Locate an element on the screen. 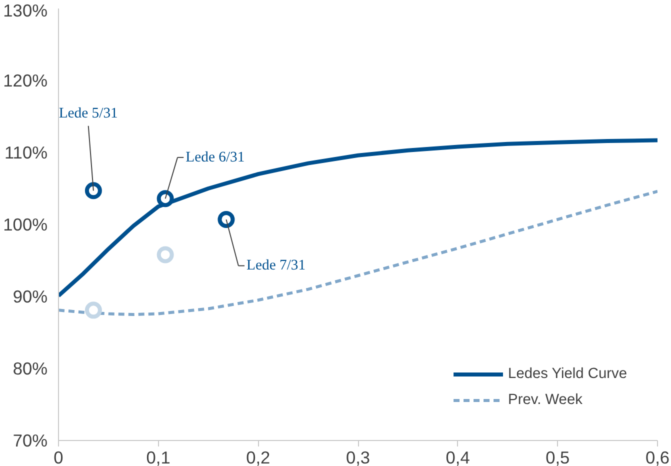 The height and width of the screenshot is (466, 671). x-tick-label: 0 is located at coordinates (59, 457).